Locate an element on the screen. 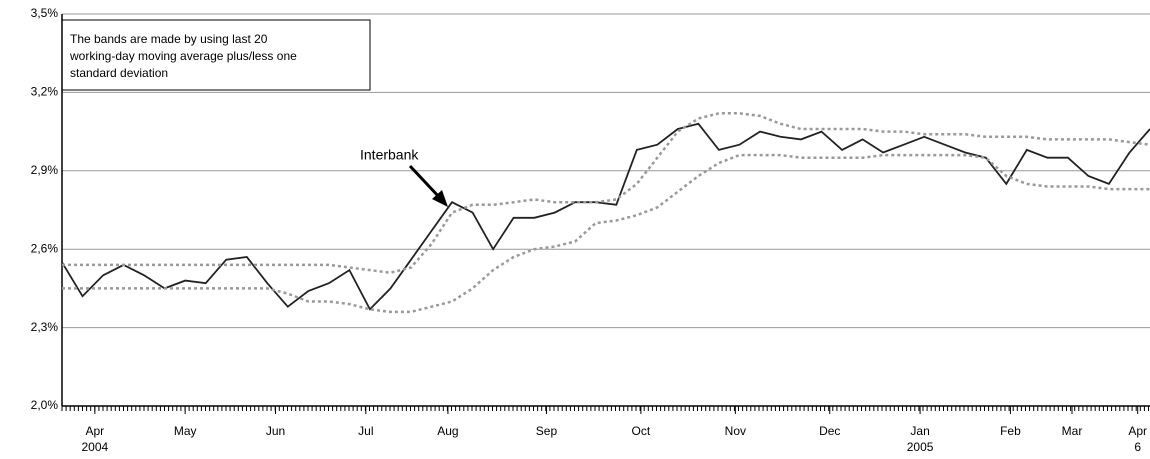  y-tick-label: 2,6% is located at coordinates (45, 248).